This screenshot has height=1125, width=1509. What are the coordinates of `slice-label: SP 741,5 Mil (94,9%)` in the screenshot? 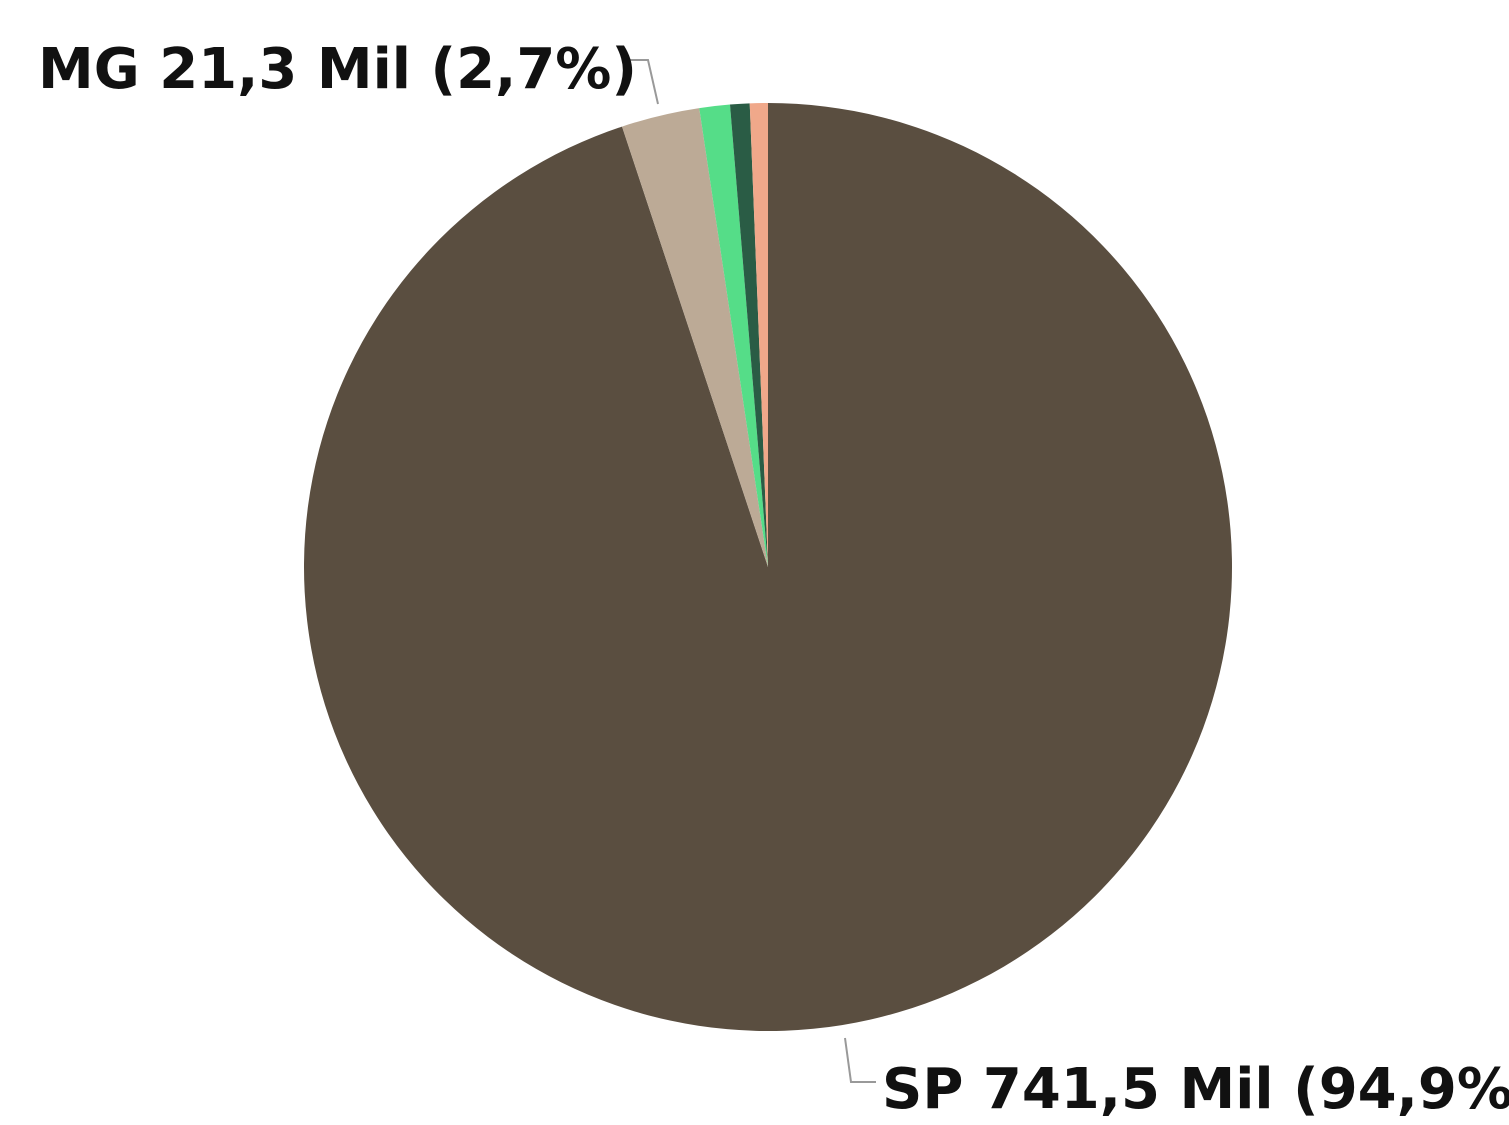 It's located at (1195, 1089).